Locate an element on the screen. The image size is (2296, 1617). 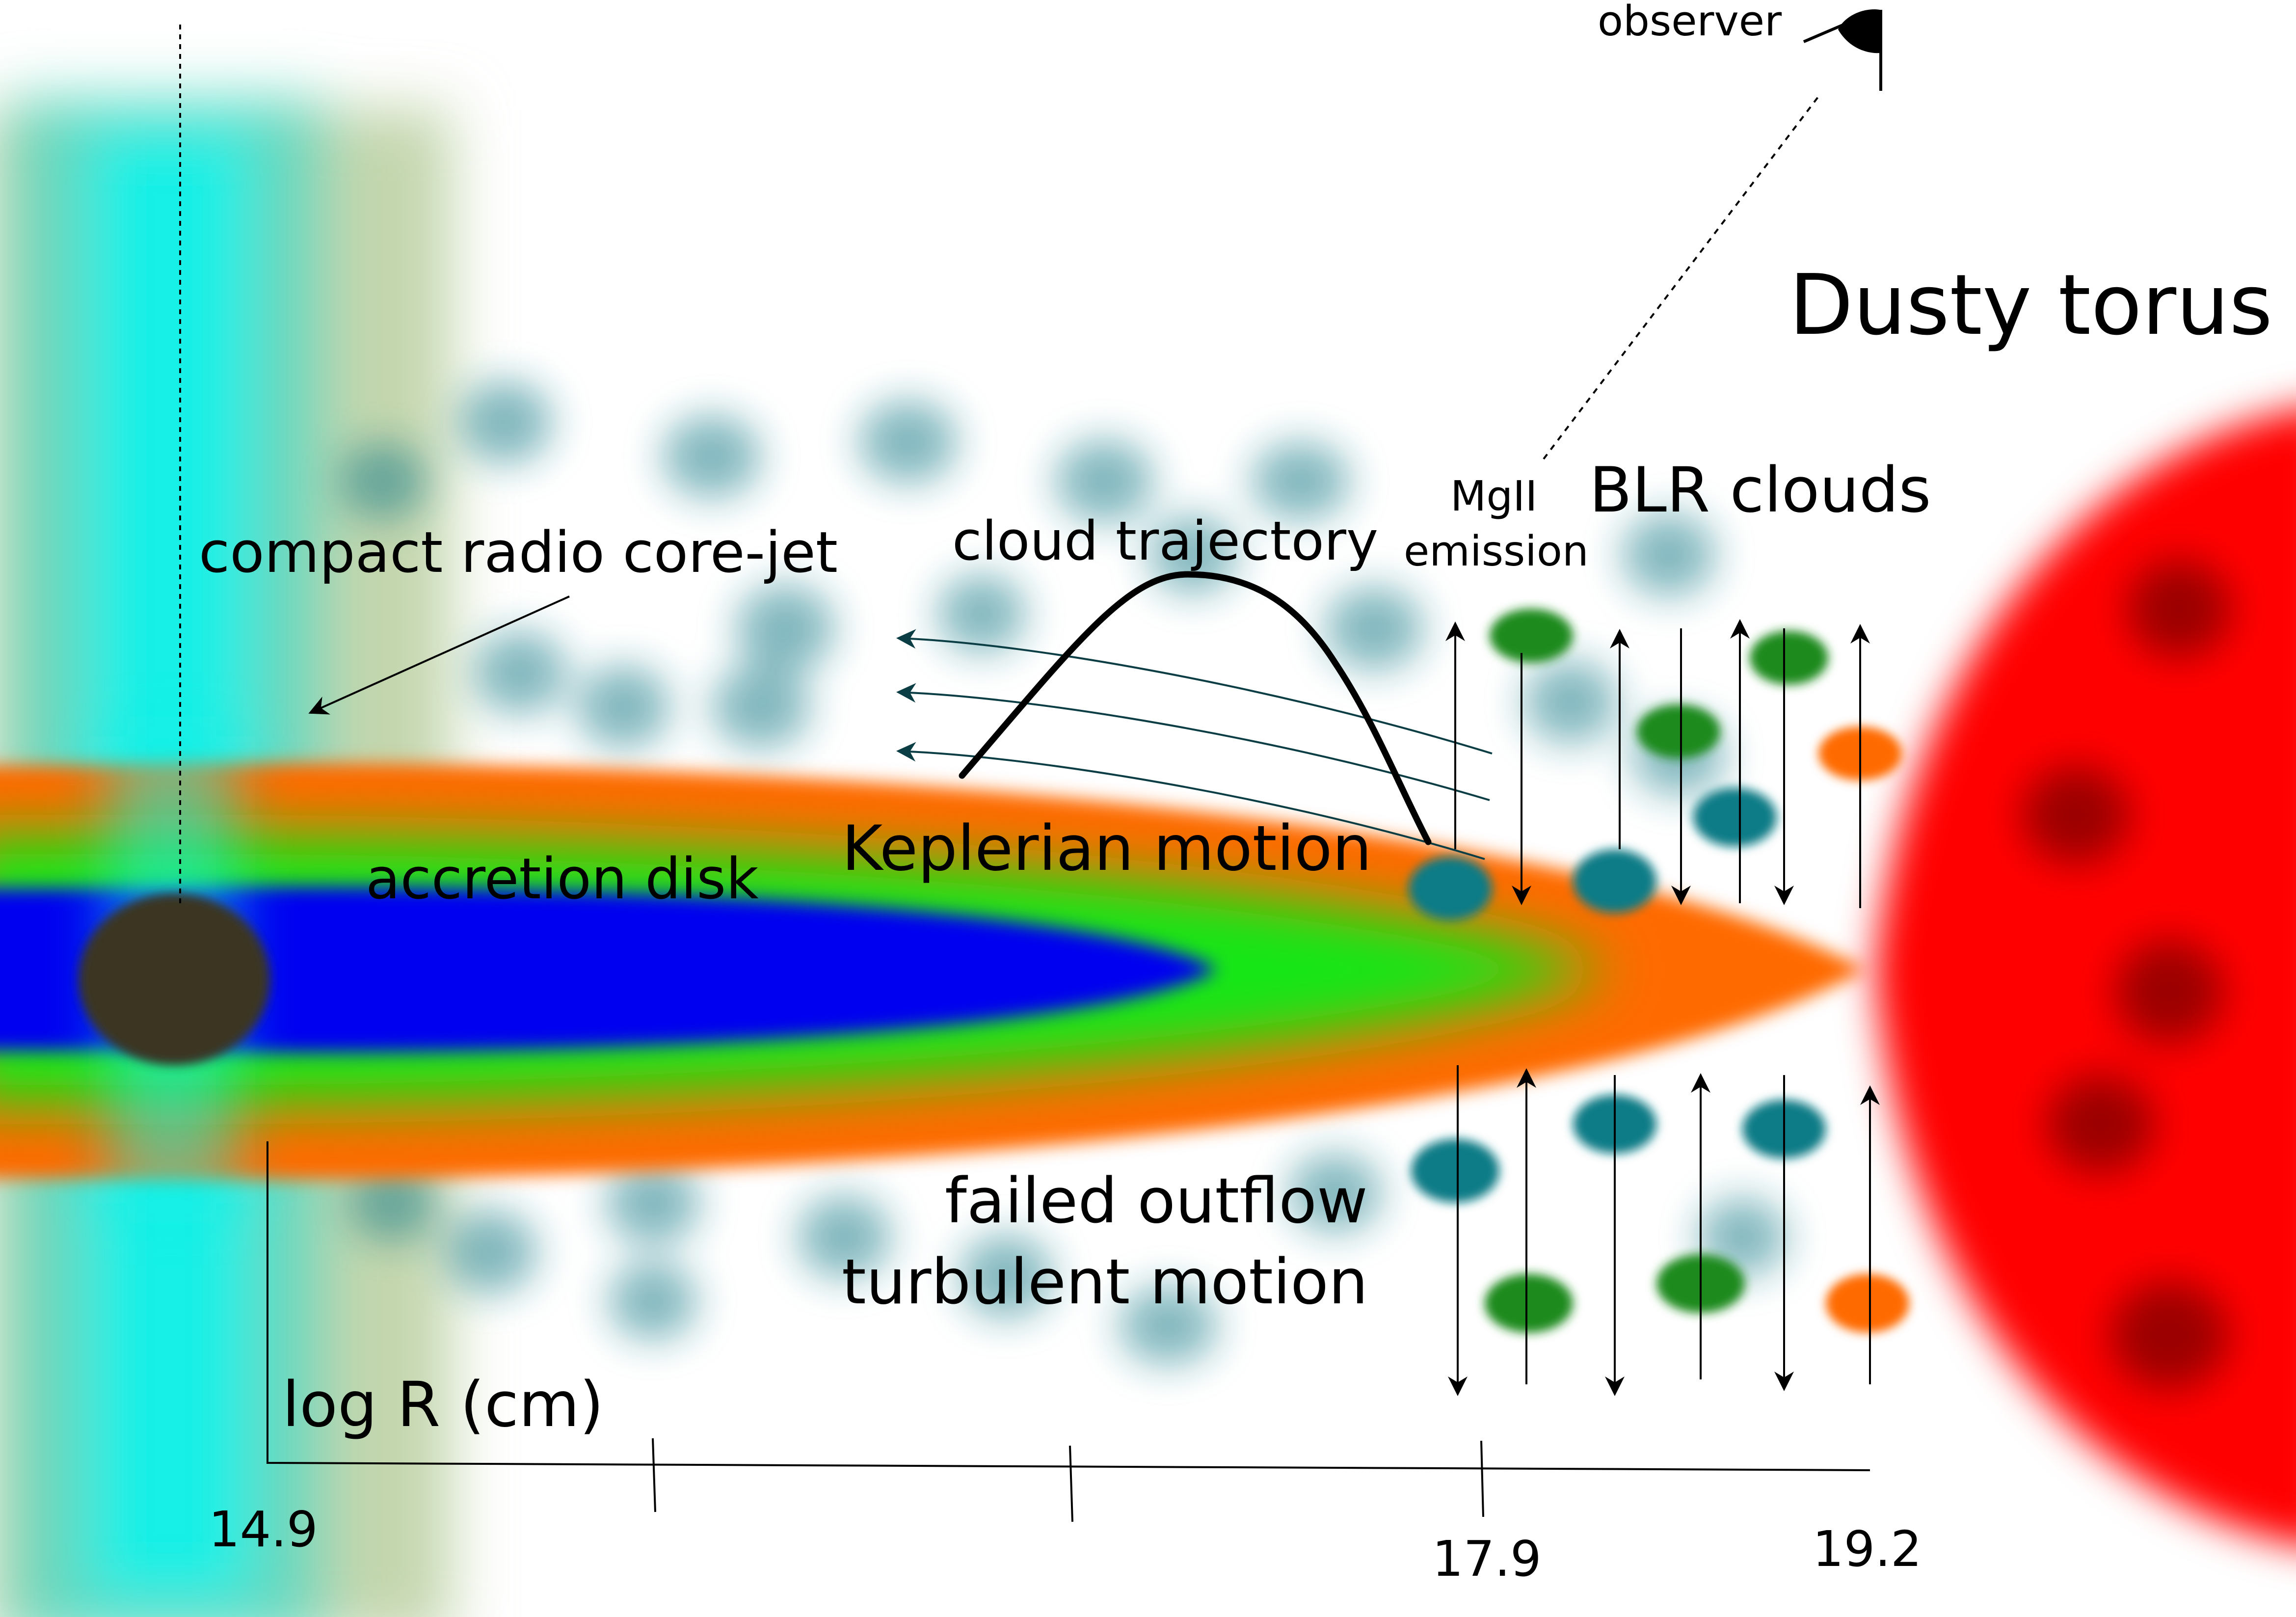
core-jet-label: compact radio core-jet is located at coordinates (518, 553).